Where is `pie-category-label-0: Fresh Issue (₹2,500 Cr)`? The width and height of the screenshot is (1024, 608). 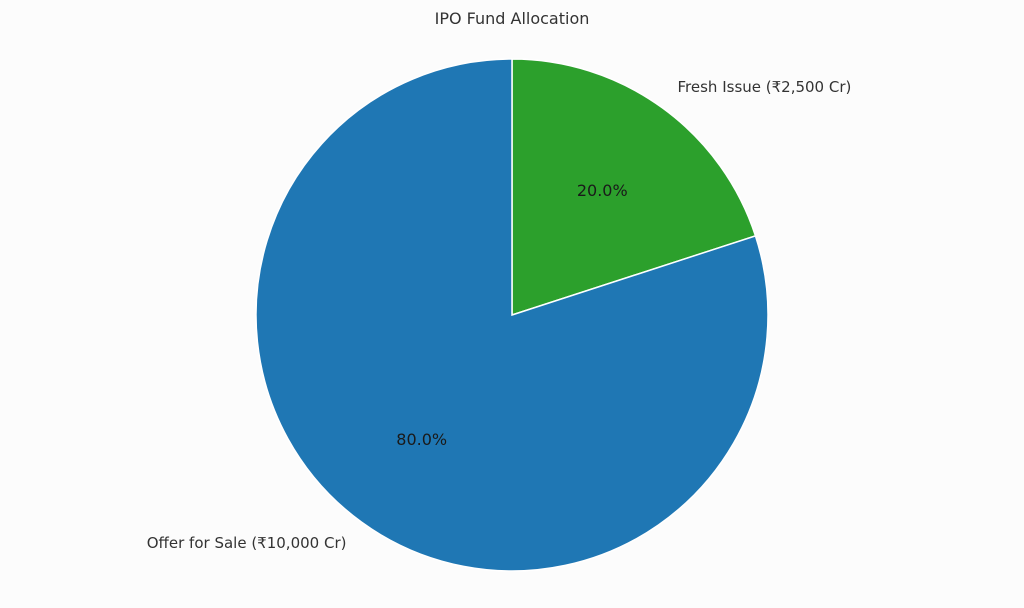
pie-category-label-0: Fresh Issue (₹2,500 Cr) is located at coordinates (765, 87).